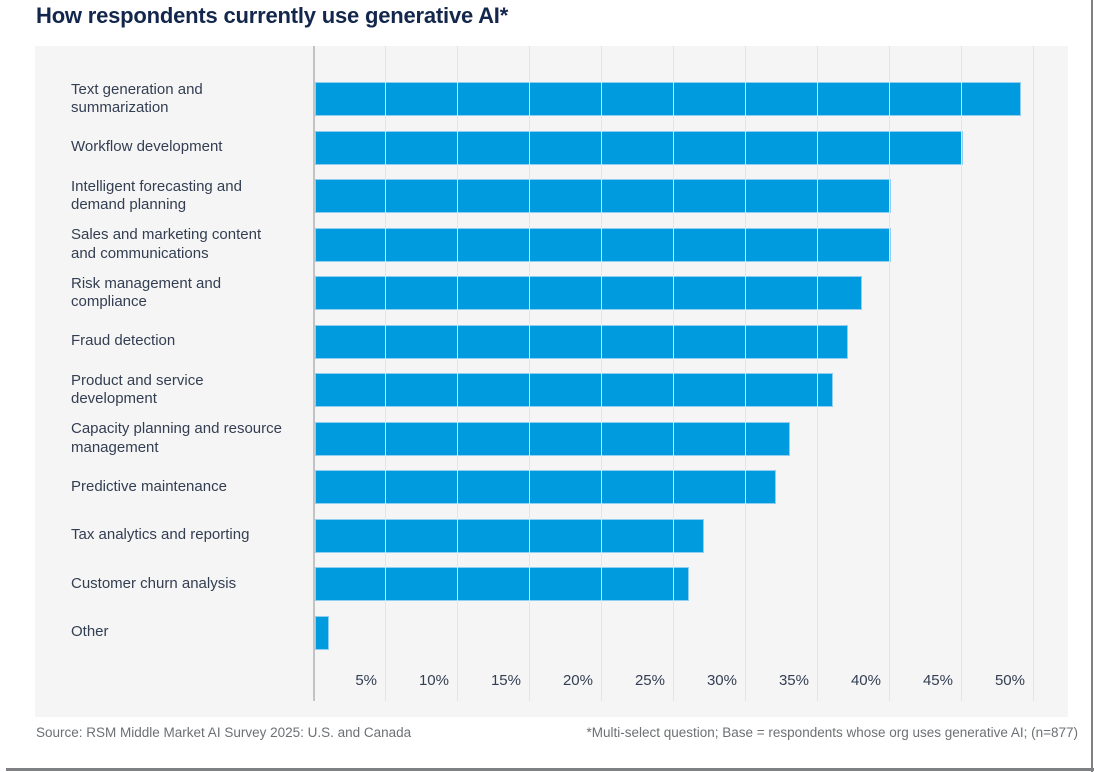 The width and height of the screenshot is (1094, 772). Describe the element at coordinates (149, 486) in the screenshot. I see `category-label: Predictive maintenance` at that location.